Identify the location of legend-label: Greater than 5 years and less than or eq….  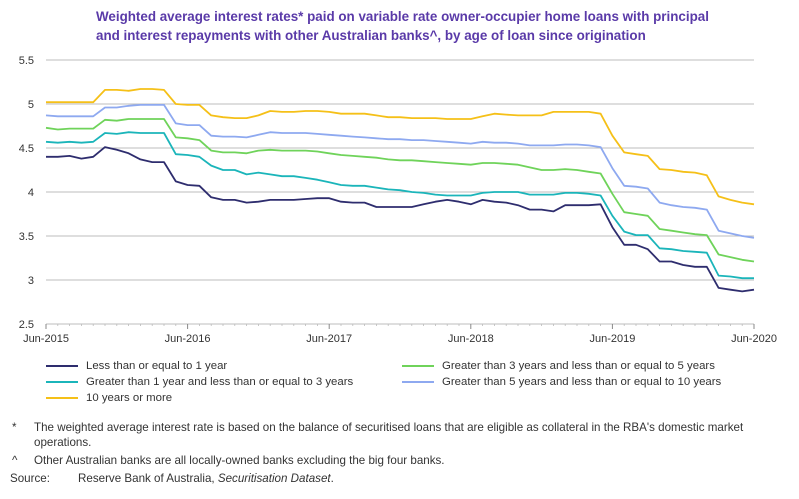
(582, 382).